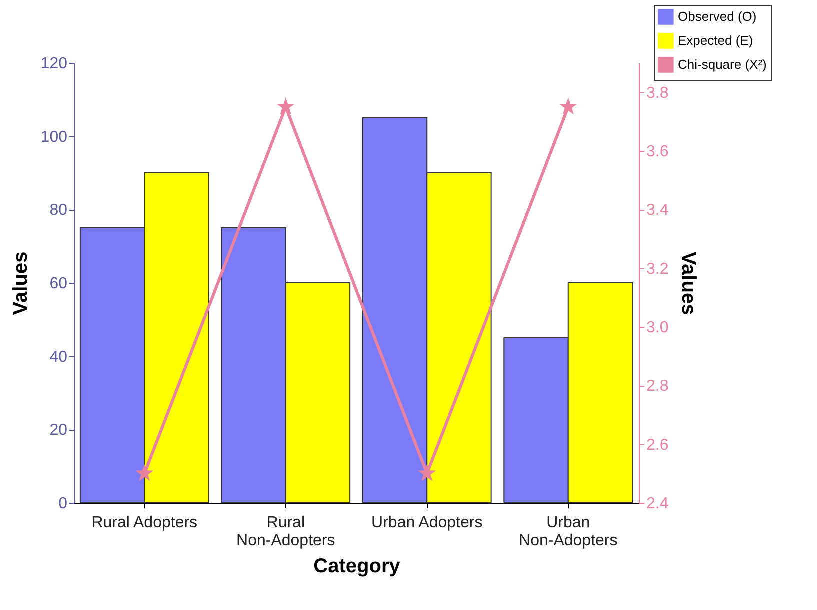 The height and width of the screenshot is (610, 817). Describe the element at coordinates (59, 211) in the screenshot. I see `y-tick-label: 80` at that location.